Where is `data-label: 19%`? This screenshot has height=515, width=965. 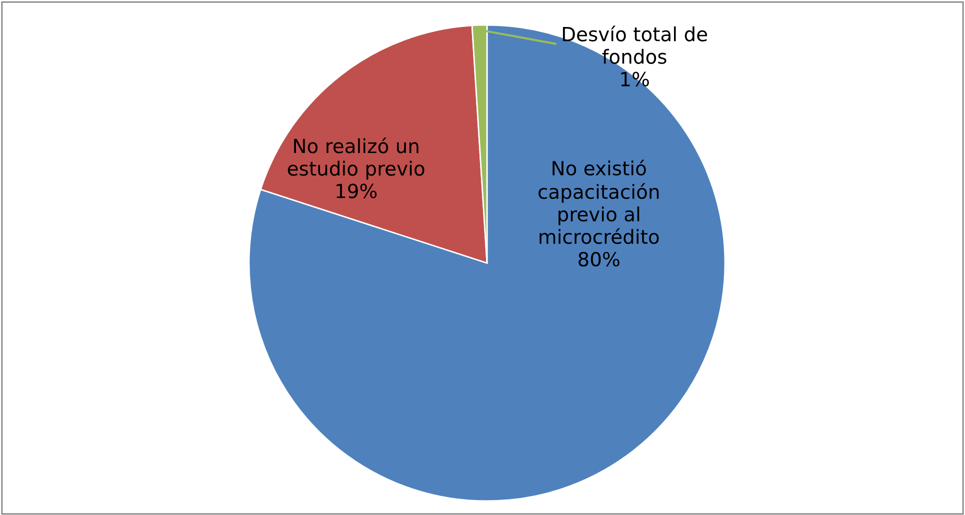 data-label: 19% is located at coordinates (356, 191).